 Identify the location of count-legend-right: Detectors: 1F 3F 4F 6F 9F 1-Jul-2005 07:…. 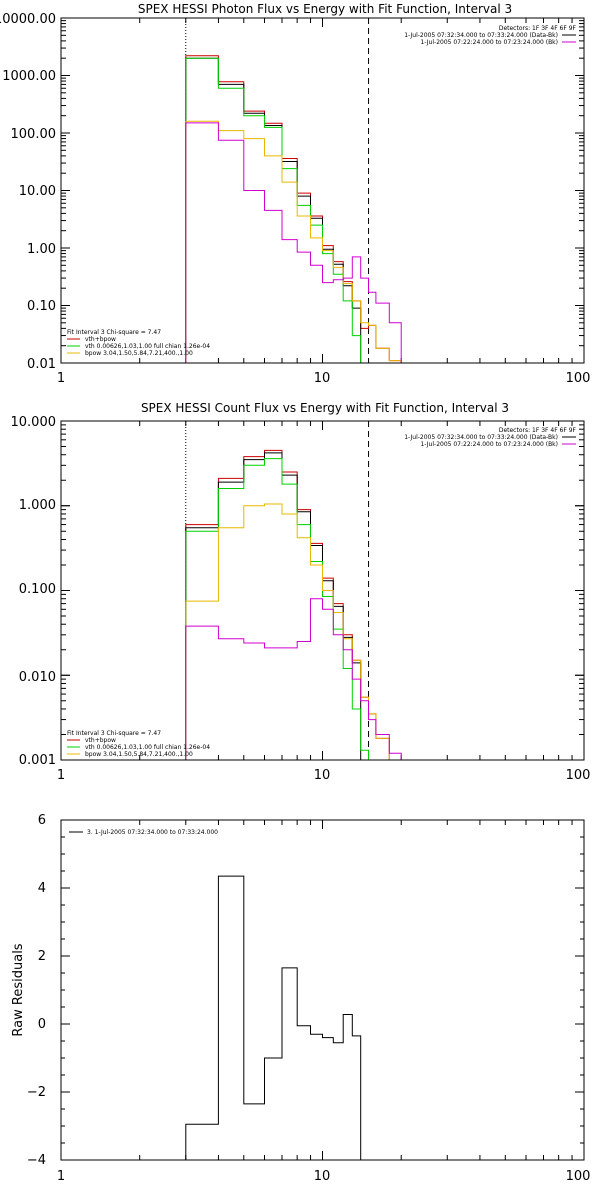
(490, 437).